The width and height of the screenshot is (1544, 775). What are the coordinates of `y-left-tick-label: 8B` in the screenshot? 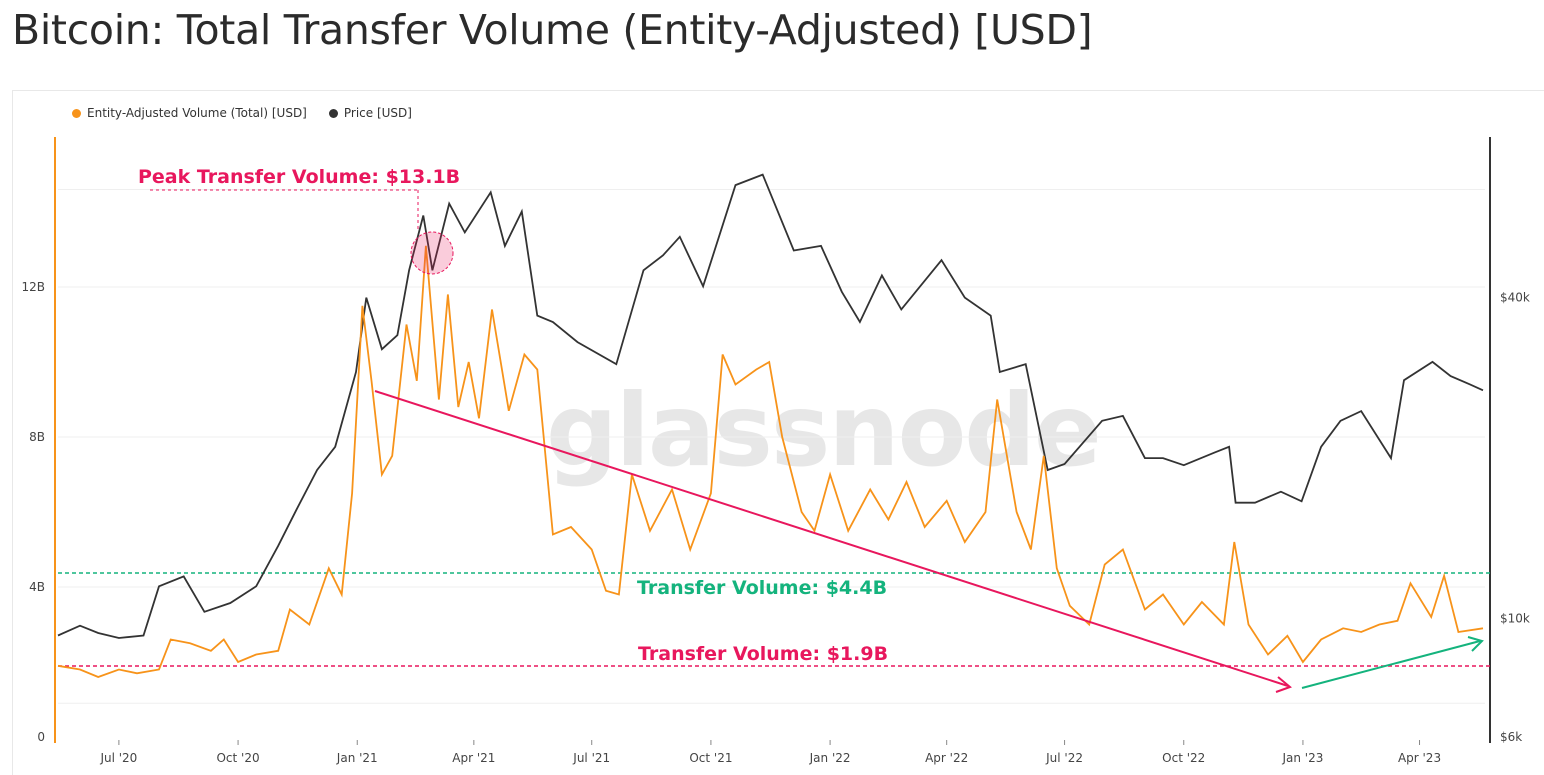 It's located at (37, 437).